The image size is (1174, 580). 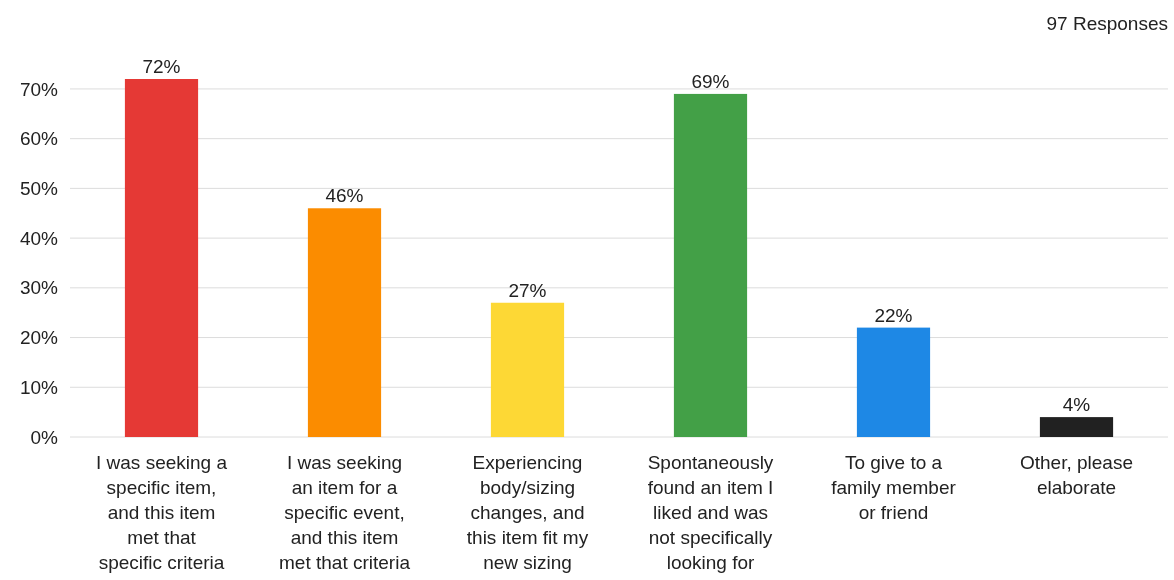 I want to click on data-label: 46%, so click(x=344, y=196).